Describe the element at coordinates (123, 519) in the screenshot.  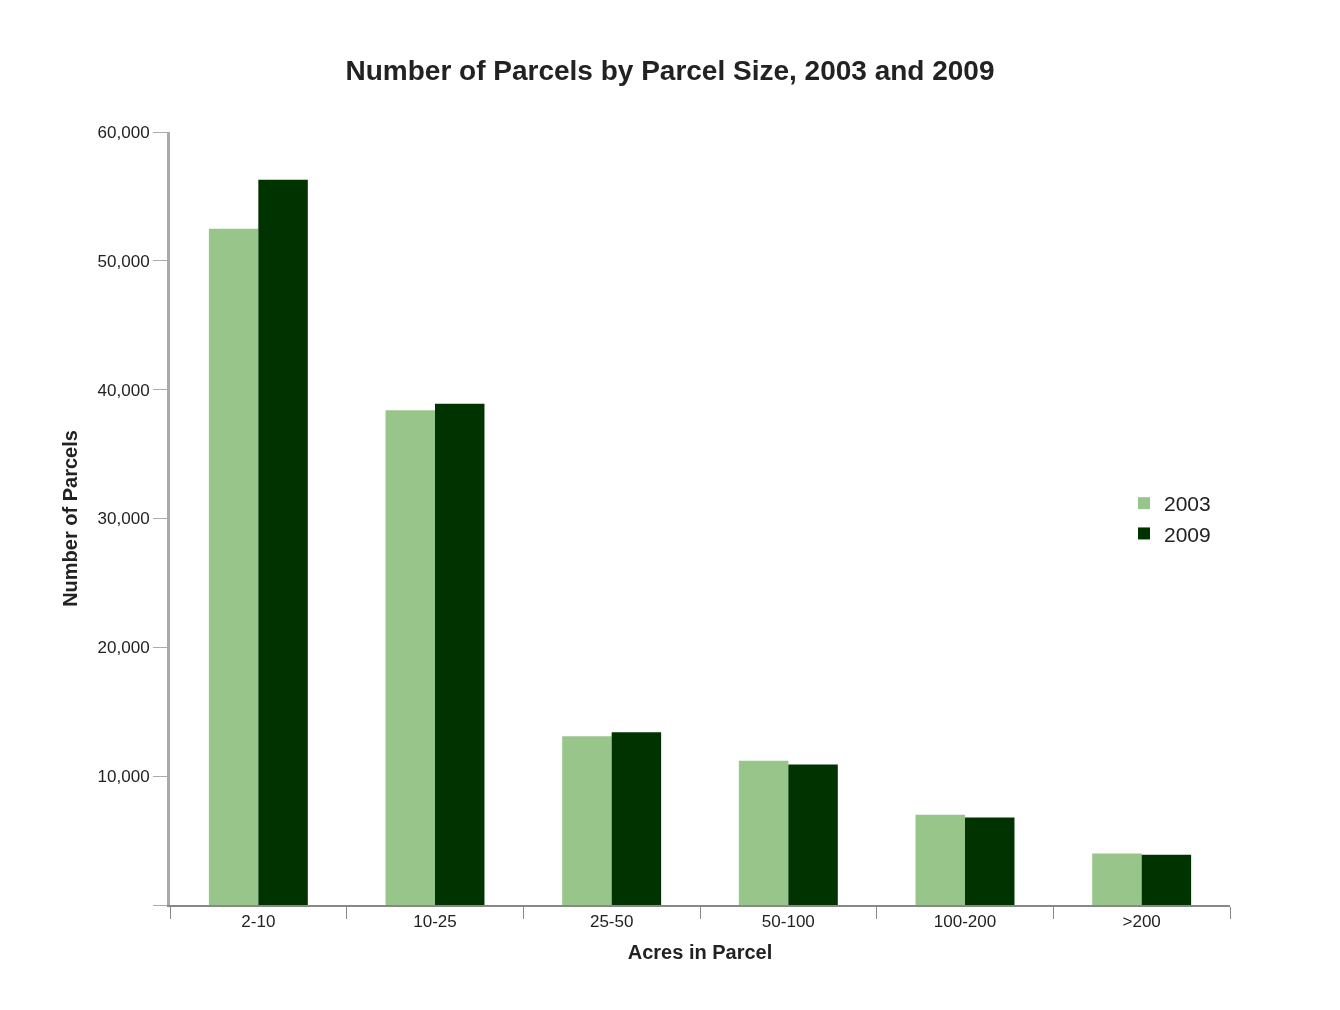
I see `y-tick-label: 30,000` at that location.